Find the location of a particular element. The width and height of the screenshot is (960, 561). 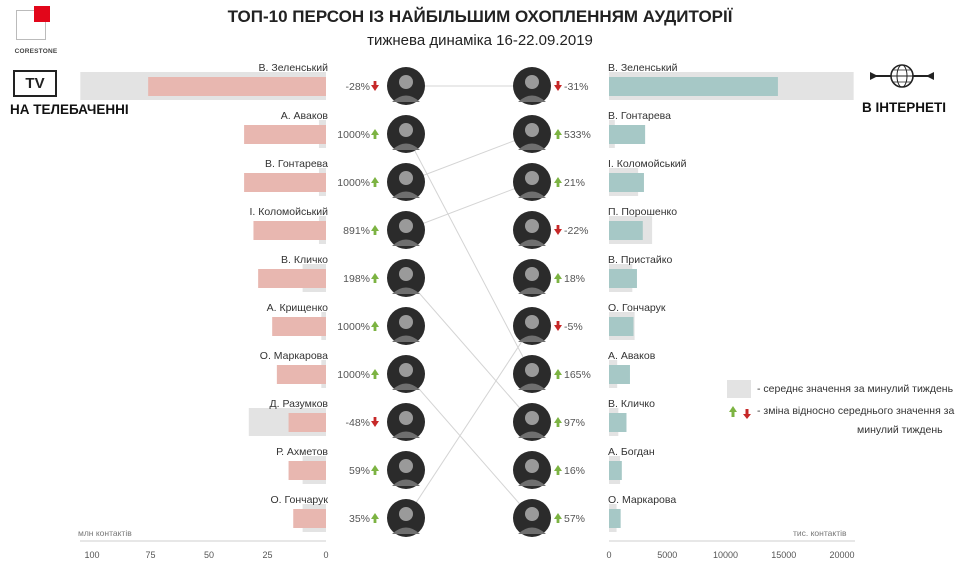

web-person-label: В. Зеленський is located at coordinates (643, 68).